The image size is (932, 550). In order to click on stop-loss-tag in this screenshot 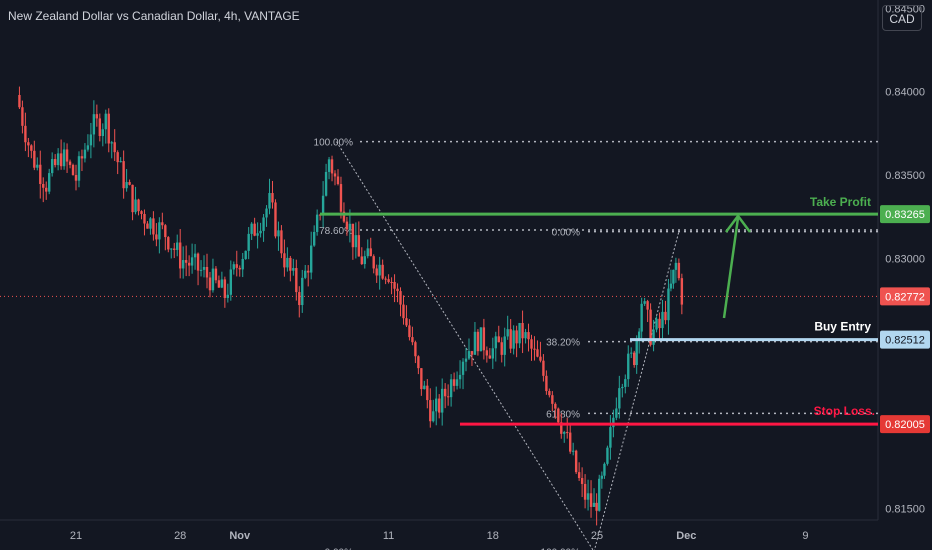, I will do `click(905, 424)`.